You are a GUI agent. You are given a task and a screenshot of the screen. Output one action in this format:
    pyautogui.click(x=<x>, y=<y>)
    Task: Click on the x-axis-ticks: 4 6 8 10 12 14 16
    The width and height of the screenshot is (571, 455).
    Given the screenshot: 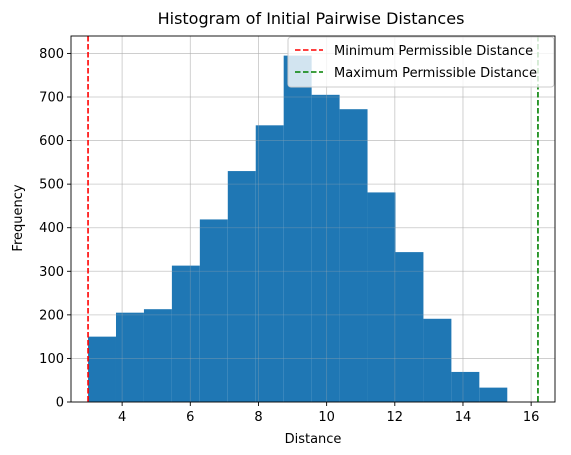 What is the action you would take?
    pyautogui.click(x=328, y=413)
    